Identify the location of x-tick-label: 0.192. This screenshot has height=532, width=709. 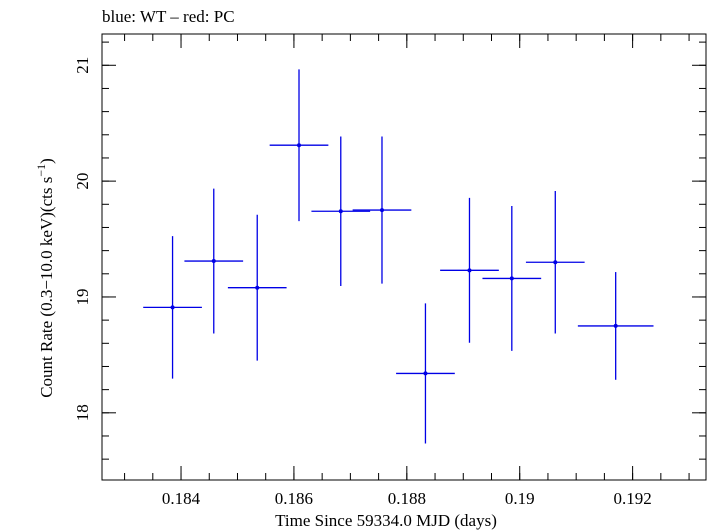
(632, 498).